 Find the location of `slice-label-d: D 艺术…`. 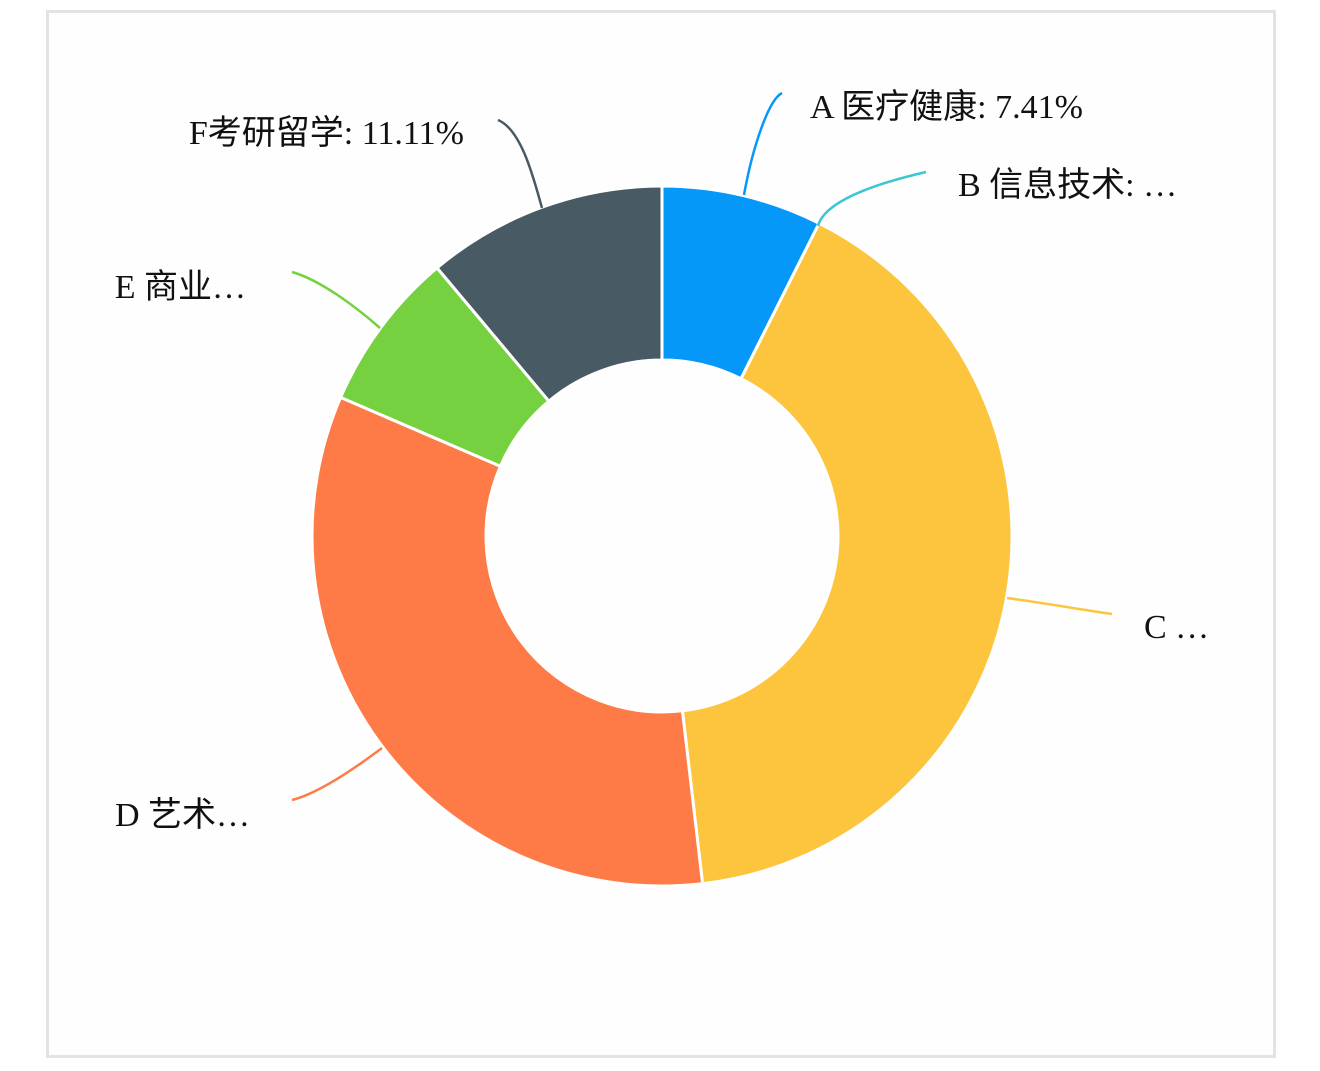

slice-label-d: D 艺术… is located at coordinates (182, 815).